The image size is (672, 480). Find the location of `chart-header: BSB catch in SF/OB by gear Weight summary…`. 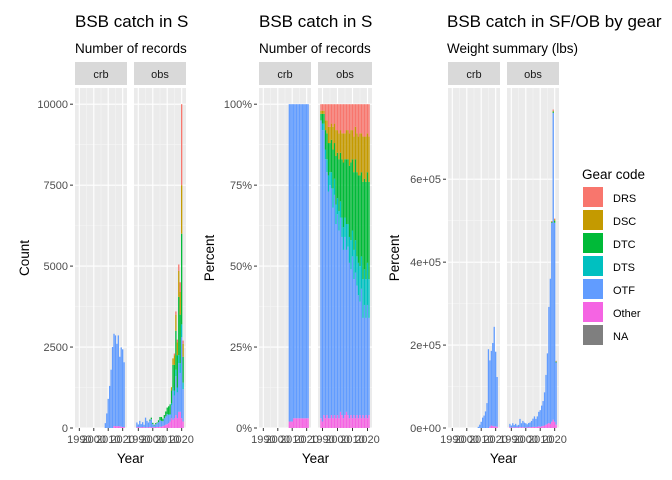

chart-header: BSB catch in SF/OB by gear Weight summary… is located at coordinates (554, 34).